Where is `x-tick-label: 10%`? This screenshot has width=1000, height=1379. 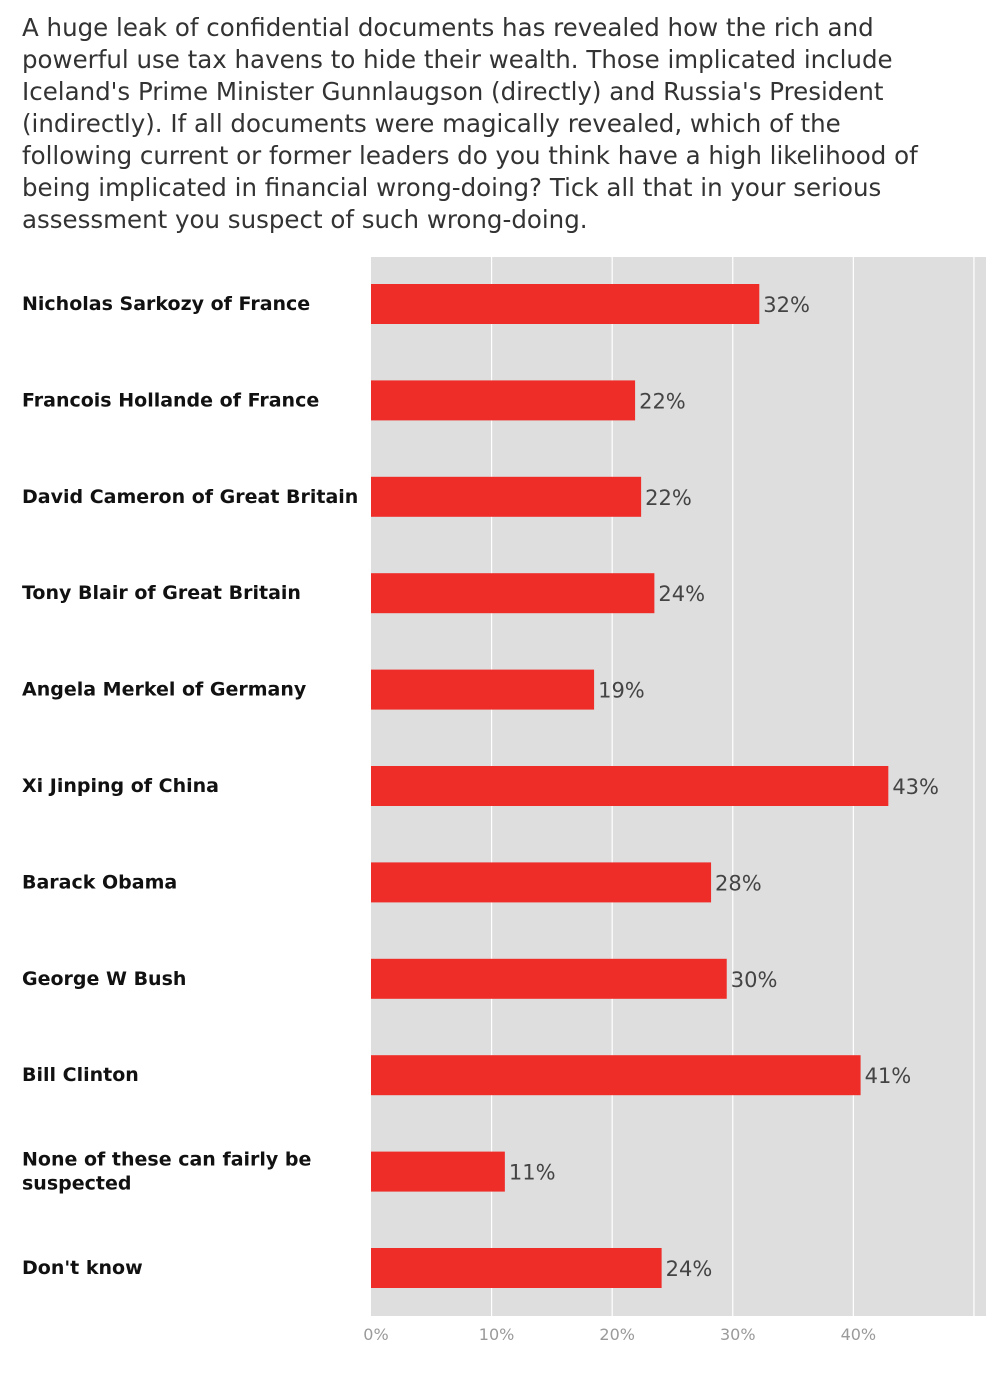 x-tick-label: 10% is located at coordinates (497, 1334).